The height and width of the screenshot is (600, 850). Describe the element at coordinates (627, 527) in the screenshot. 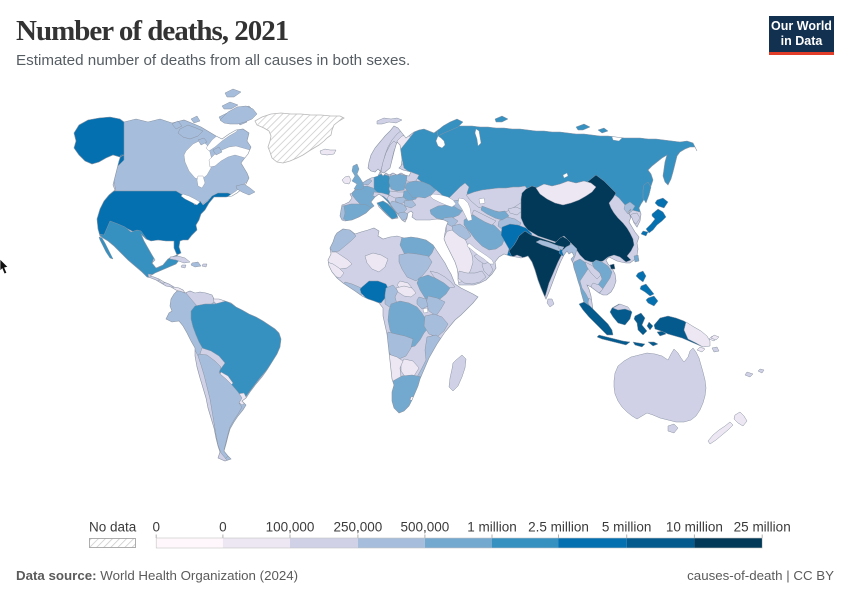

I see `svg-text: 5 million` at that location.